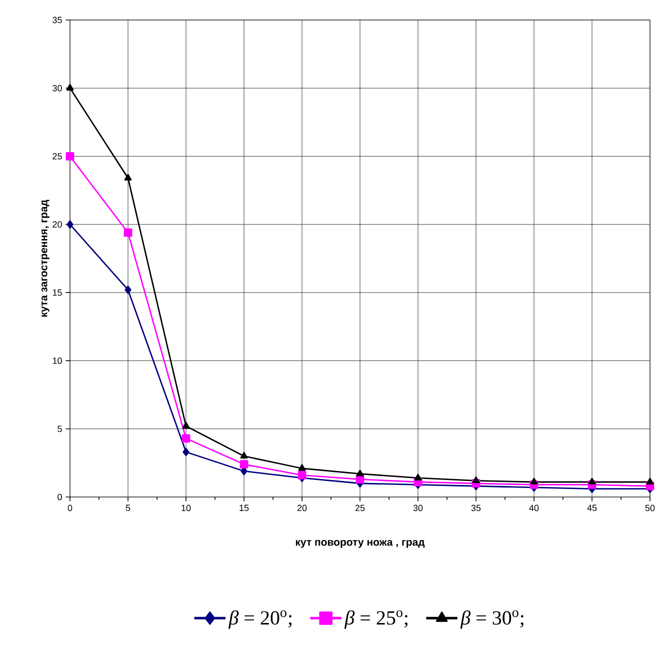 This screenshot has height=648, width=657. What do you see at coordinates (128, 508) in the screenshot?
I see `x-tick-label: 5` at bounding box center [128, 508].